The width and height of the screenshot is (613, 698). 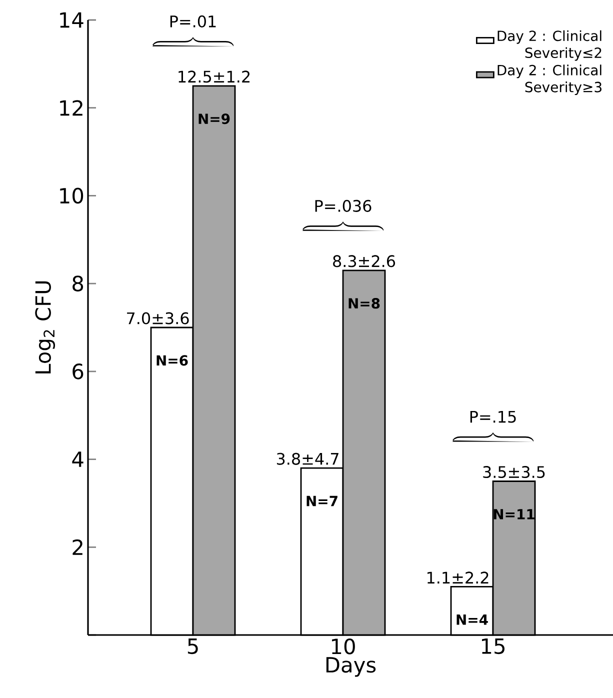 What do you see at coordinates (72, 196) in the screenshot?
I see `y-tick-label: 10` at bounding box center [72, 196].